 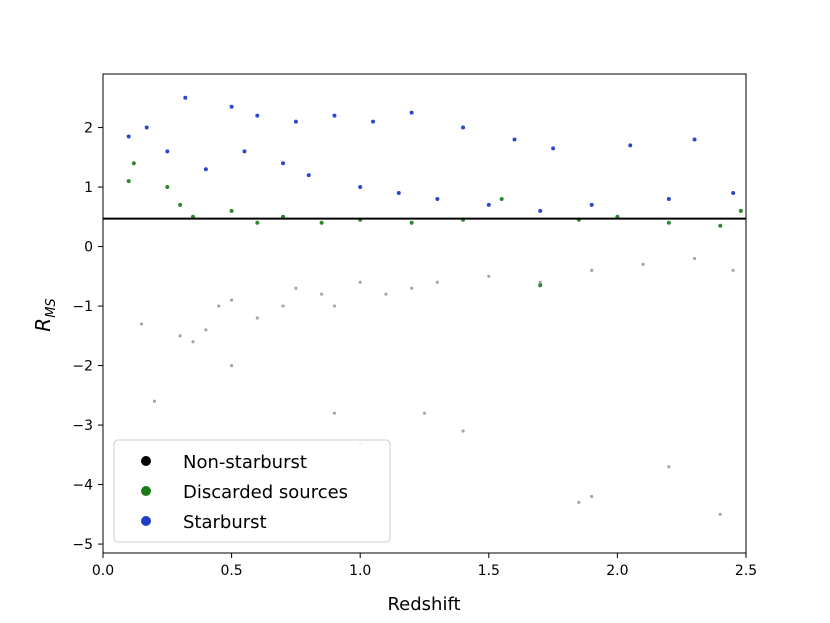 What do you see at coordinates (88, 248) in the screenshot?
I see `y-tick-label: 0` at bounding box center [88, 248].